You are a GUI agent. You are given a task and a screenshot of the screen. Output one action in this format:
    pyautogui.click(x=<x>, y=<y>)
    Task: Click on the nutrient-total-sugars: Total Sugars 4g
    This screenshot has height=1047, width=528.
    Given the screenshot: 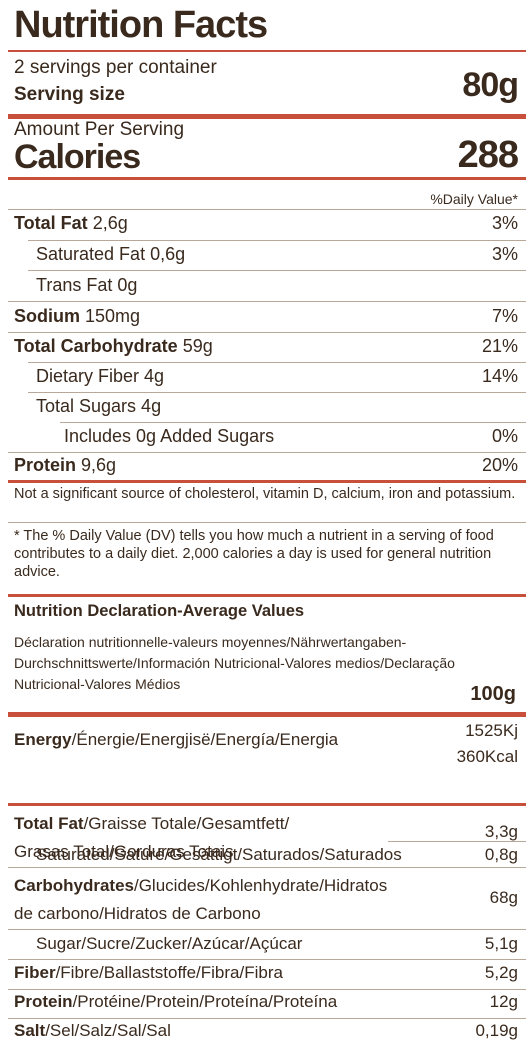 What is the action you would take?
    pyautogui.click(x=99, y=406)
    